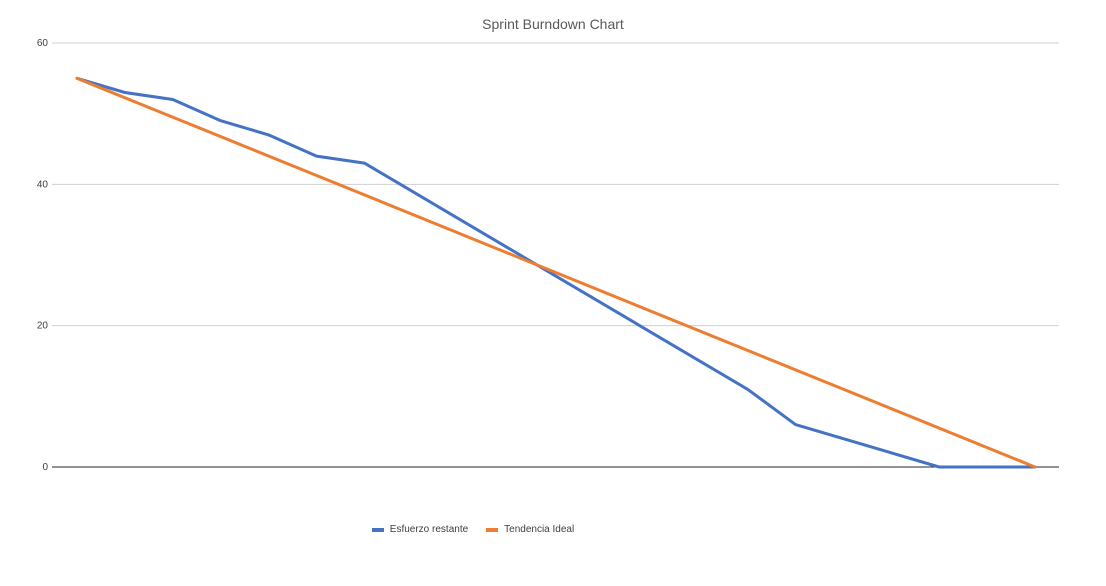 The height and width of the screenshot is (586, 1106). I want to click on y-tick-label: 60, so click(43, 43).